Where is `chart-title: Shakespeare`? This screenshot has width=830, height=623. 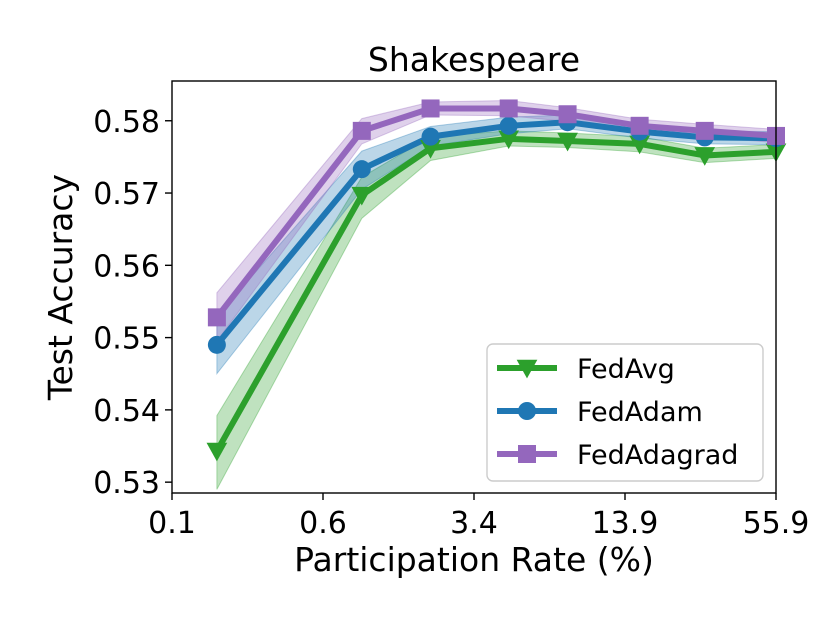 chart-title: Shakespeare is located at coordinates (474, 59).